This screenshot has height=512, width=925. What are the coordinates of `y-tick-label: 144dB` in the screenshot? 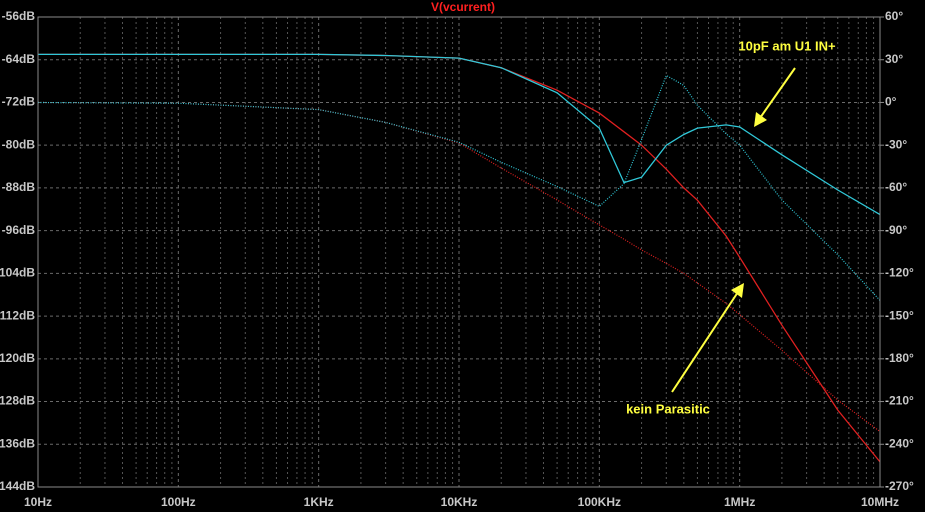 It's located at (17, 486).